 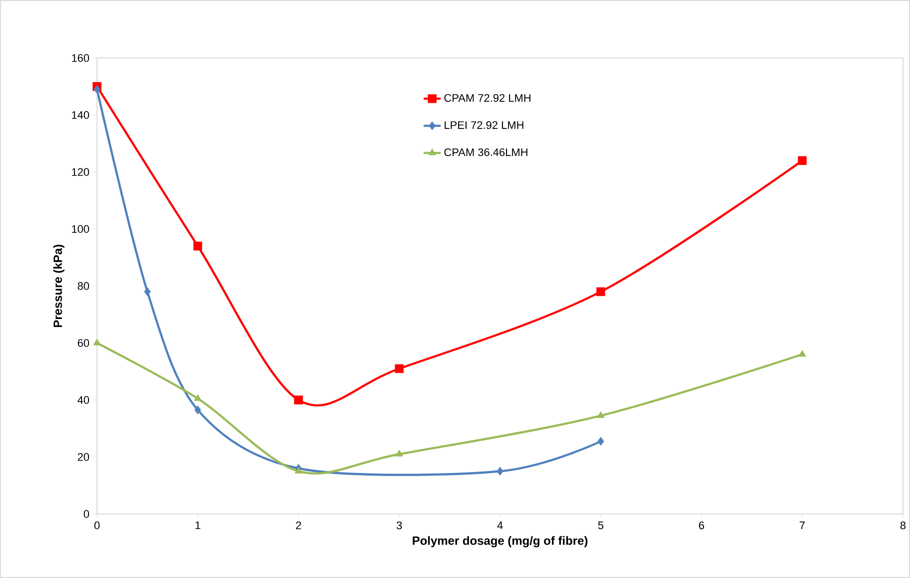 What do you see at coordinates (802, 526) in the screenshot?
I see `x-tick-label: 7` at bounding box center [802, 526].